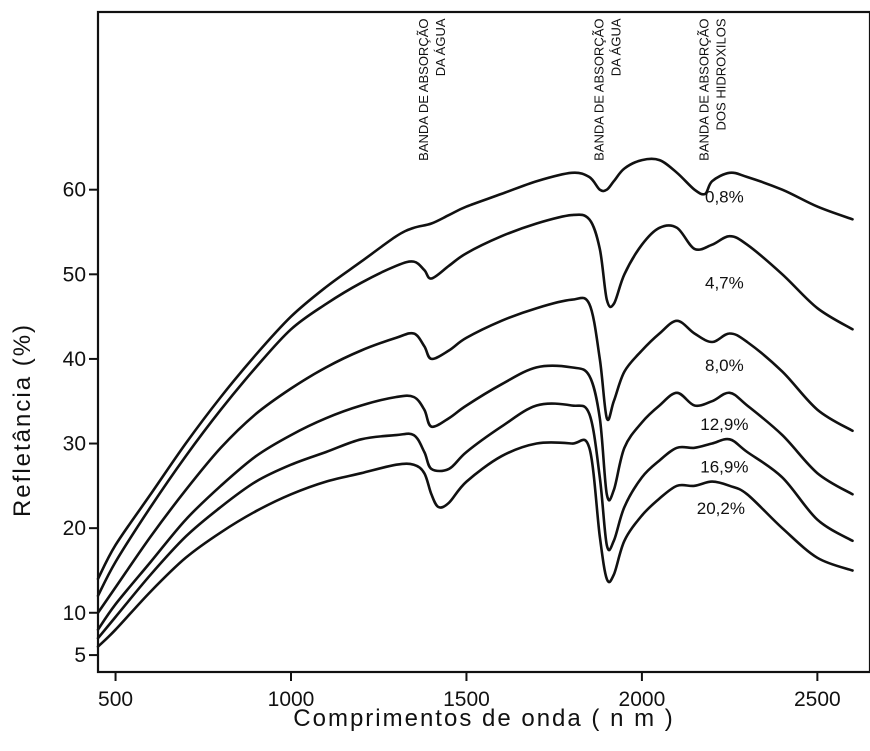 This screenshot has width=870, height=751. I want to click on series-labels: 0,8% 4,7% 8,0% 12,9% 16,9% 20,2%, so click(723, 352).